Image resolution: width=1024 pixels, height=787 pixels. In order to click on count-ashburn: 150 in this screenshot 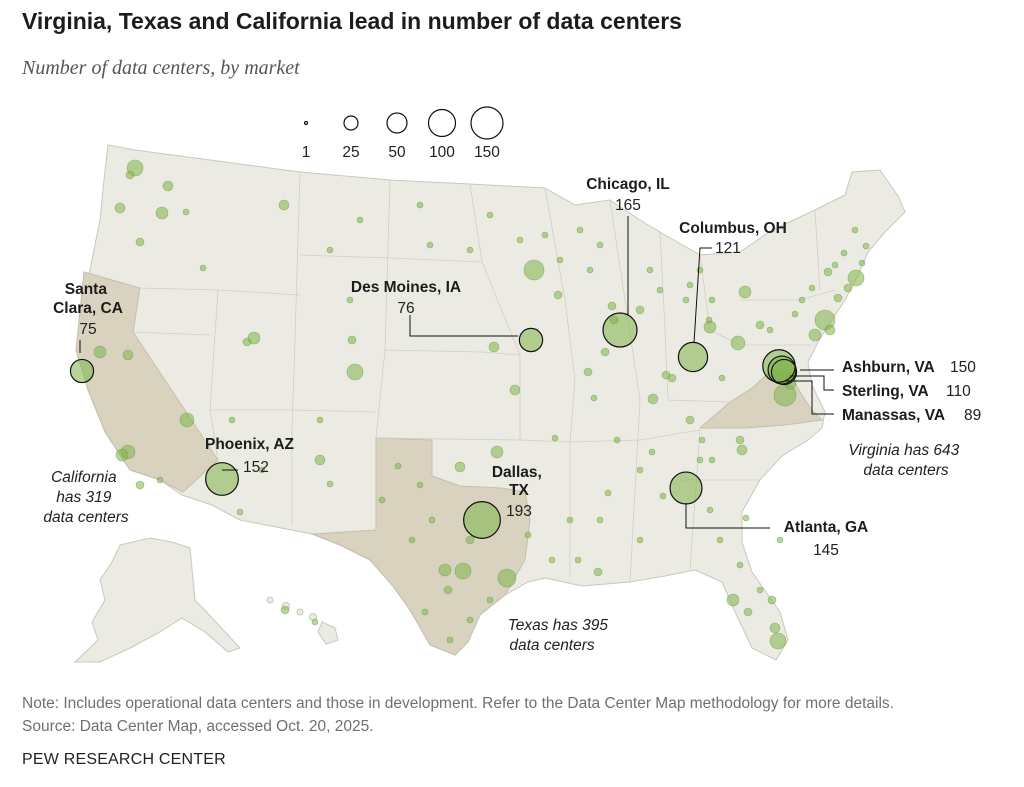, I will do `click(963, 367)`.